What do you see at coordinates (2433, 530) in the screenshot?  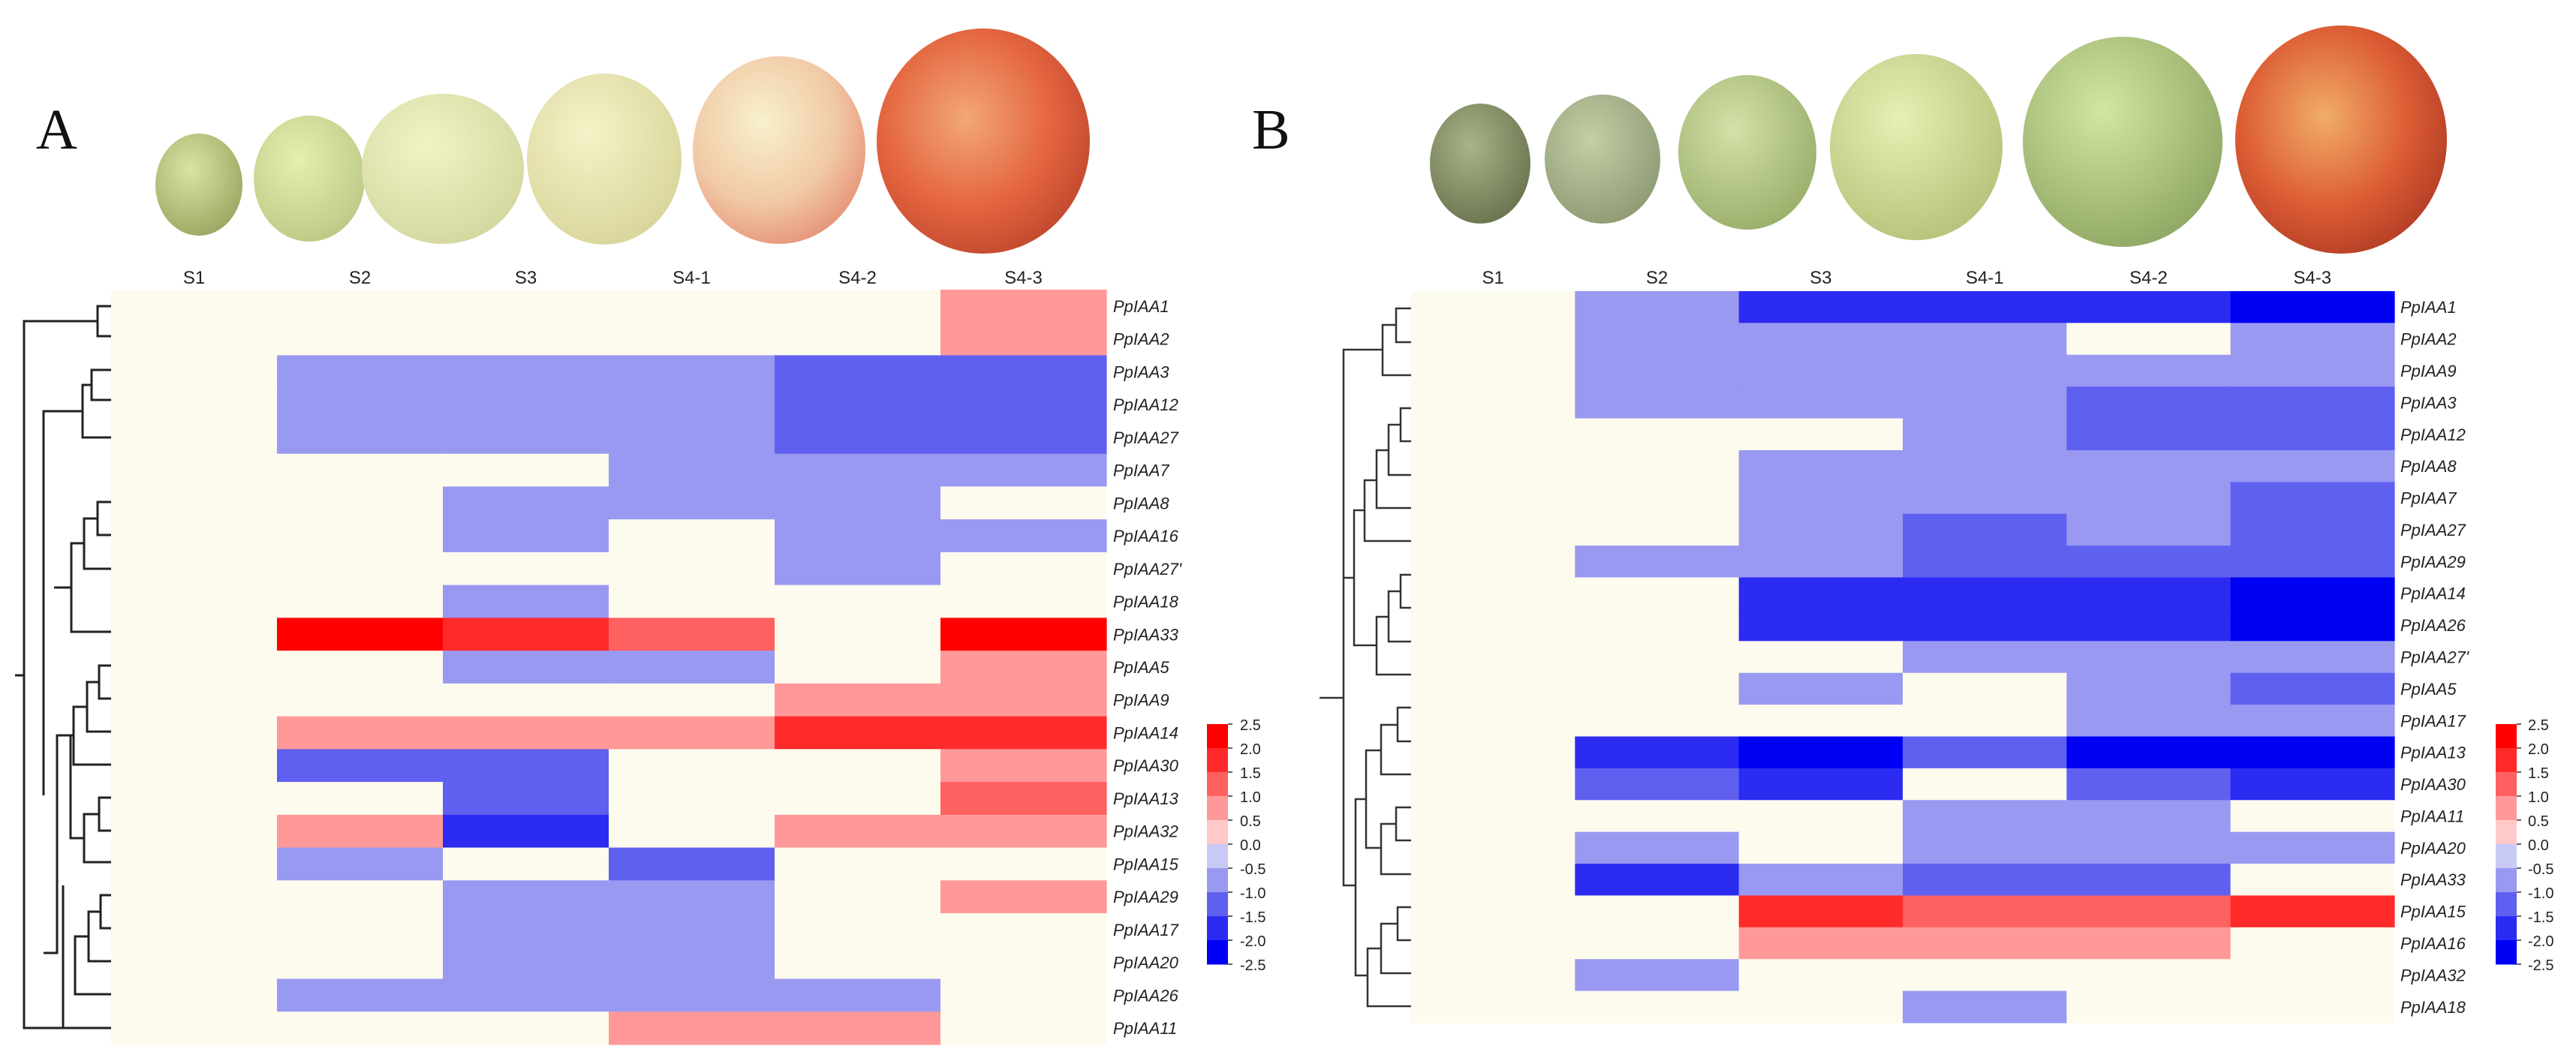 I see `row-label: PpIAA27` at bounding box center [2433, 530].